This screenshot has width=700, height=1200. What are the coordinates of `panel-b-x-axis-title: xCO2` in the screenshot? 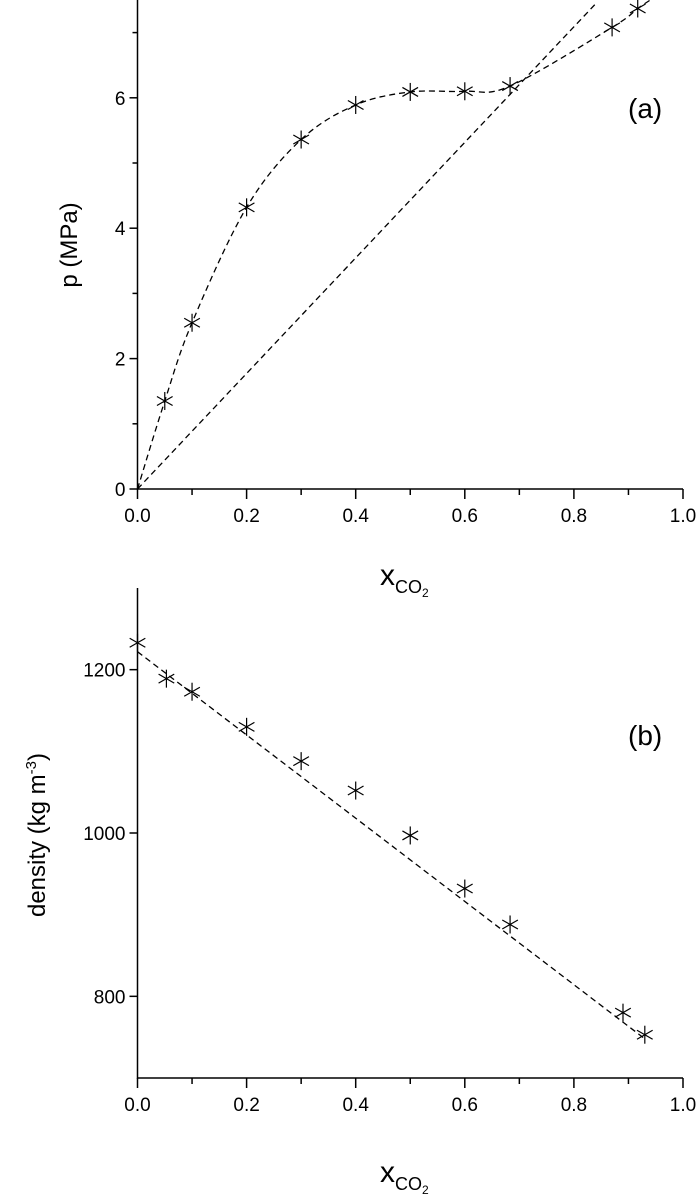 It's located at (404, 1176).